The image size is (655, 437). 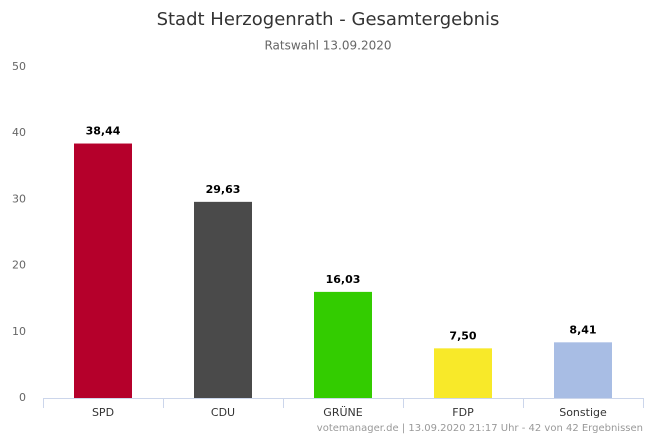 I want to click on value-label: 29,63, so click(x=223, y=189).